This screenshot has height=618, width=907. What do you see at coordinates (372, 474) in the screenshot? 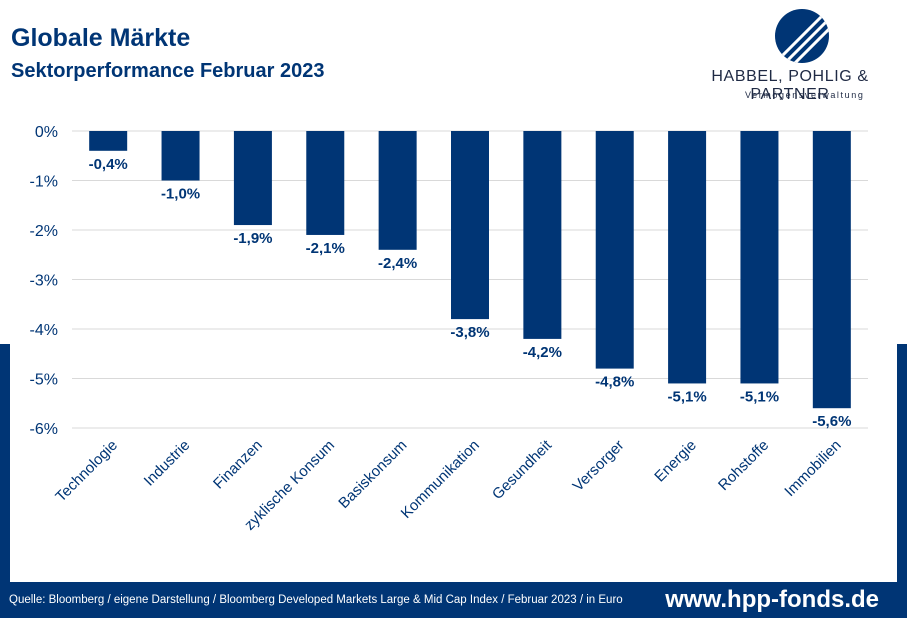
I see `x-tick-label: Basiskonsum` at bounding box center [372, 474].